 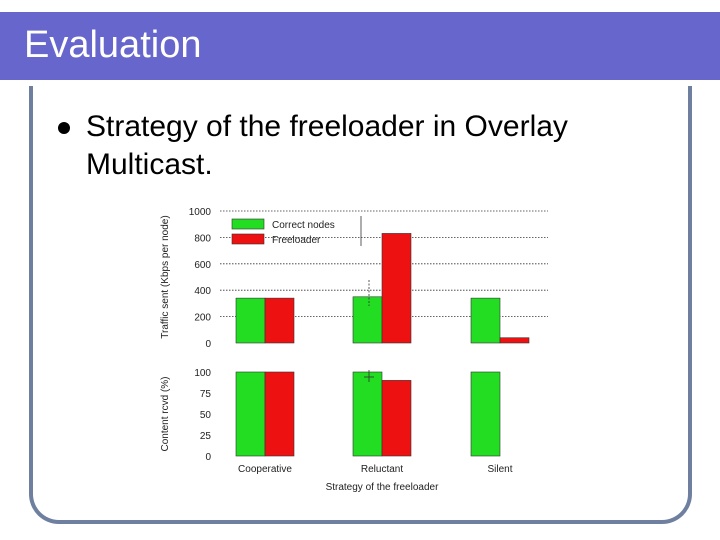 I want to click on title-underline, so click(x=325, y=88).